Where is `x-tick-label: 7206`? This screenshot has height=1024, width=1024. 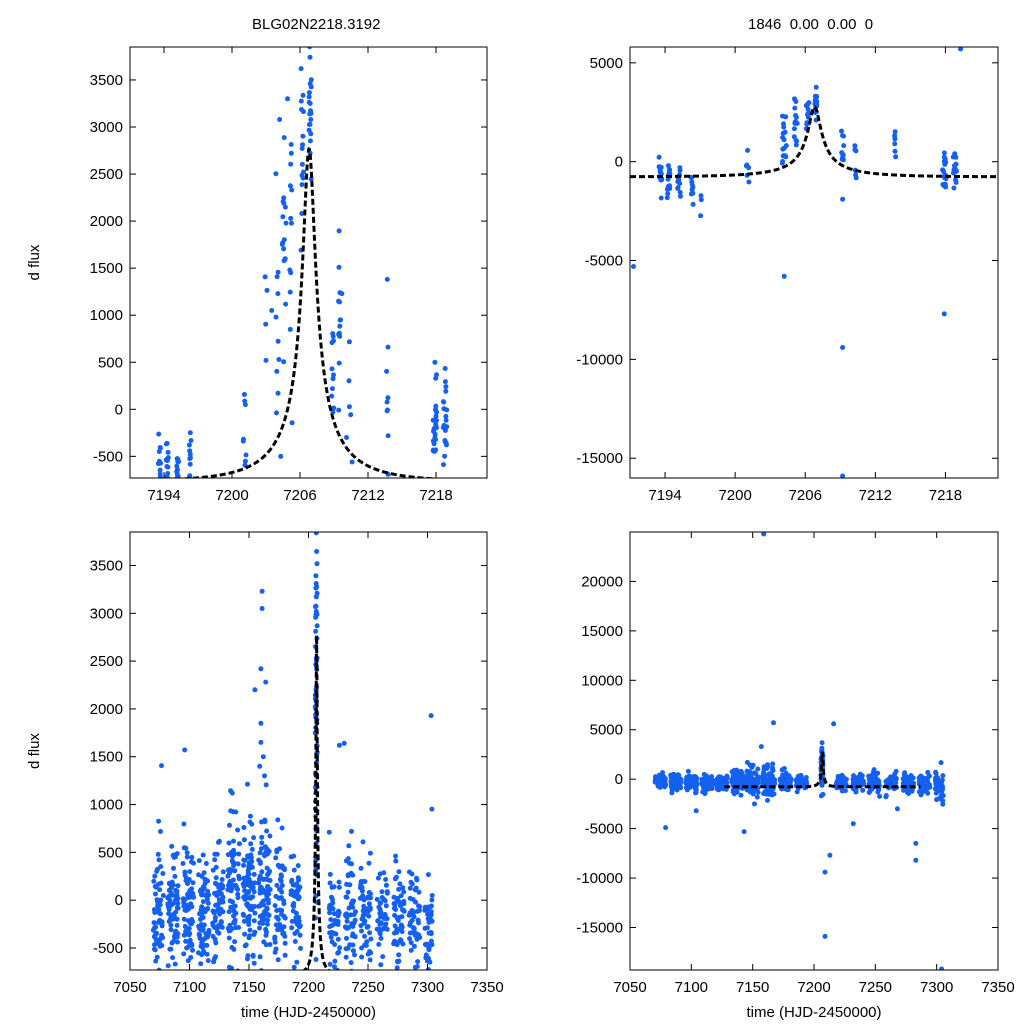 x-tick-label: 7206 is located at coordinates (805, 495).